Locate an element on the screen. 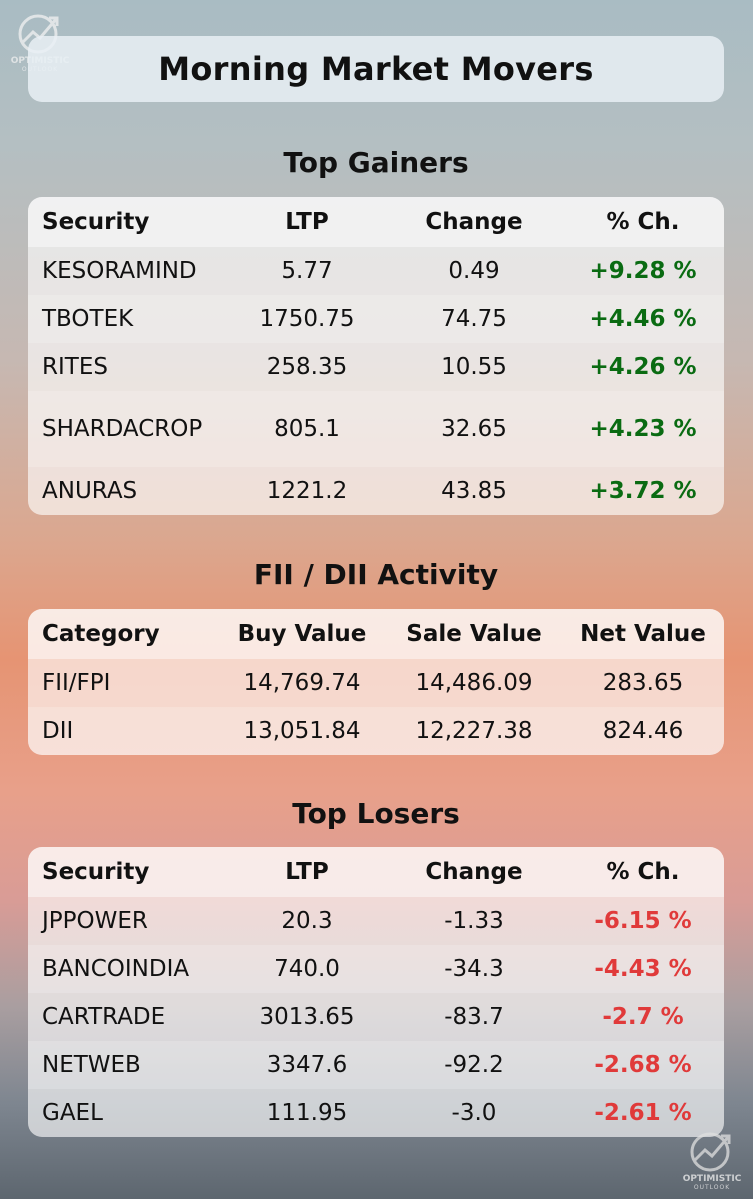  change-value: 10.55 is located at coordinates (474, 367).